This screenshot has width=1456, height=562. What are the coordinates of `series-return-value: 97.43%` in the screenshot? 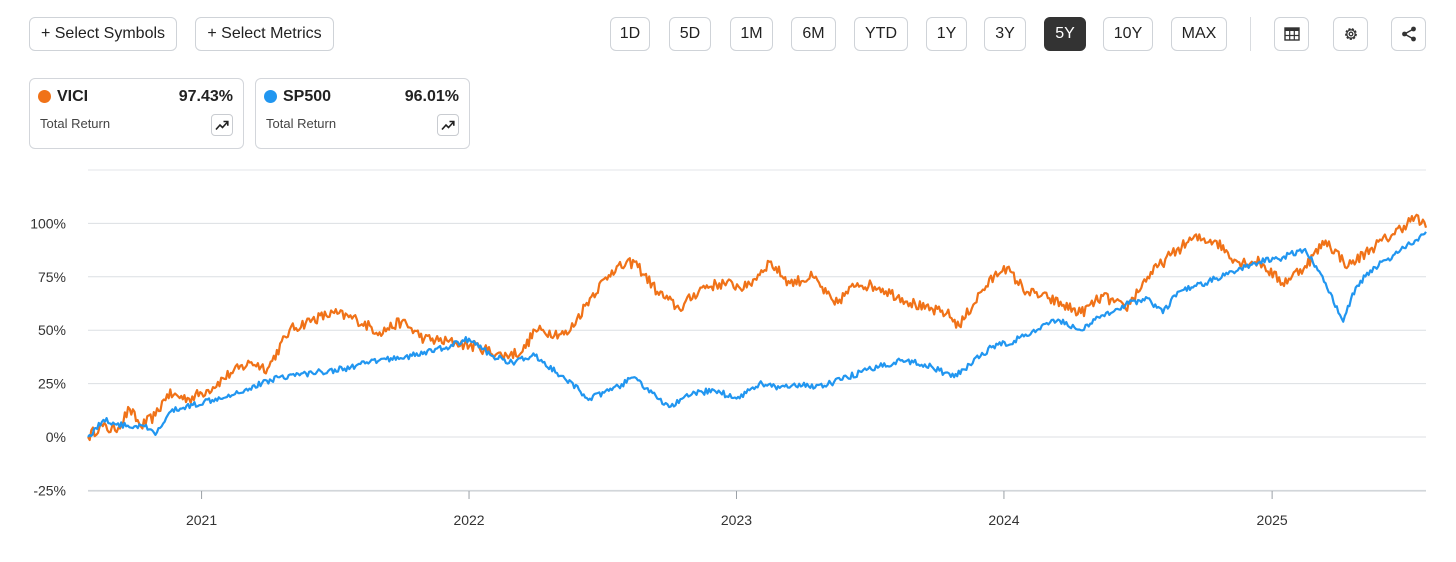 It's located at (205, 96).